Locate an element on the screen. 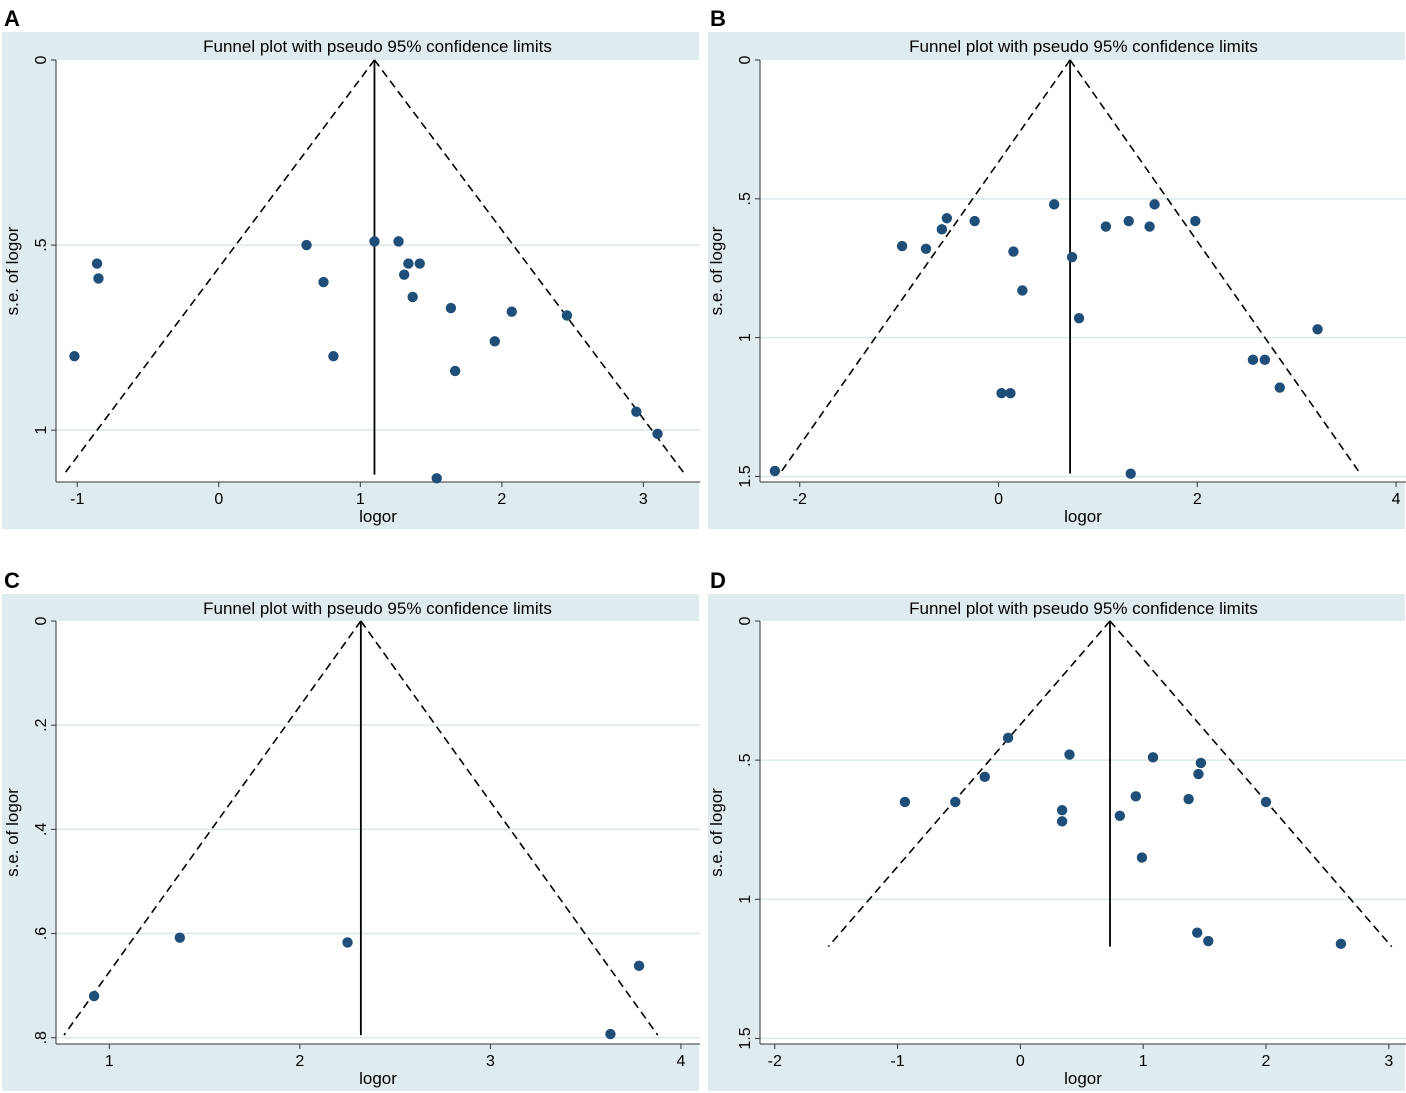 The width and height of the screenshot is (1406, 1093). panel-label: C is located at coordinates (12, 580).